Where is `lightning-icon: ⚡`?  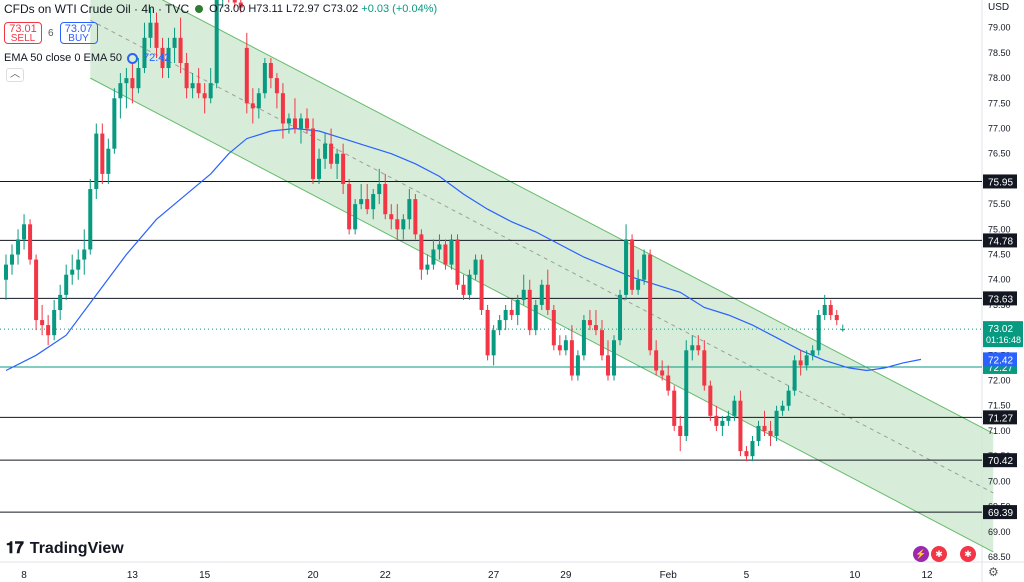
lightning-icon: ⚡ is located at coordinates (921, 554).